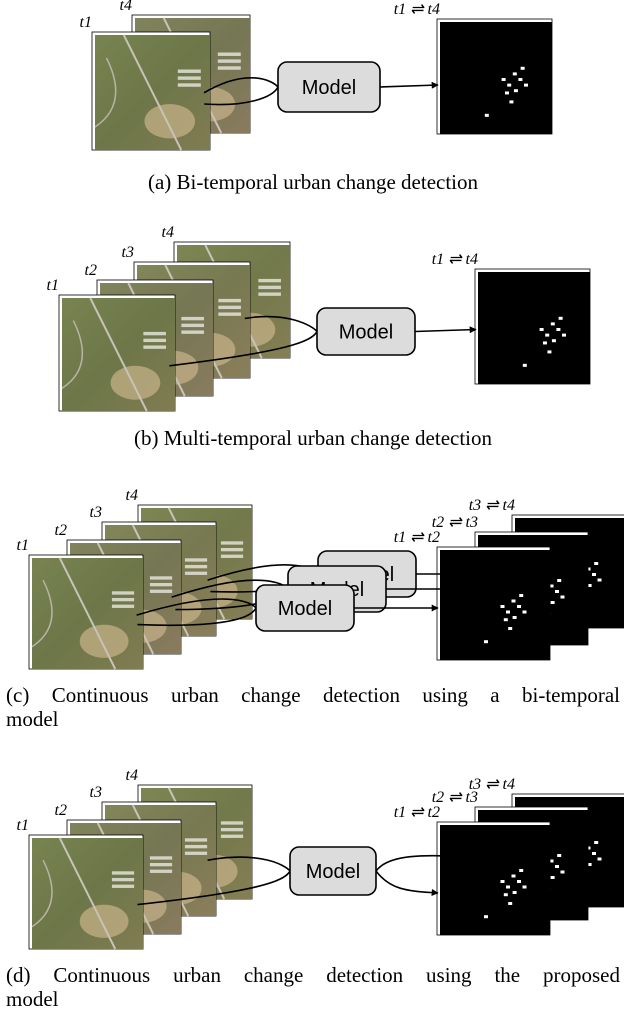  I want to click on output-label: t2 ⇌ t3, so click(455, 797).